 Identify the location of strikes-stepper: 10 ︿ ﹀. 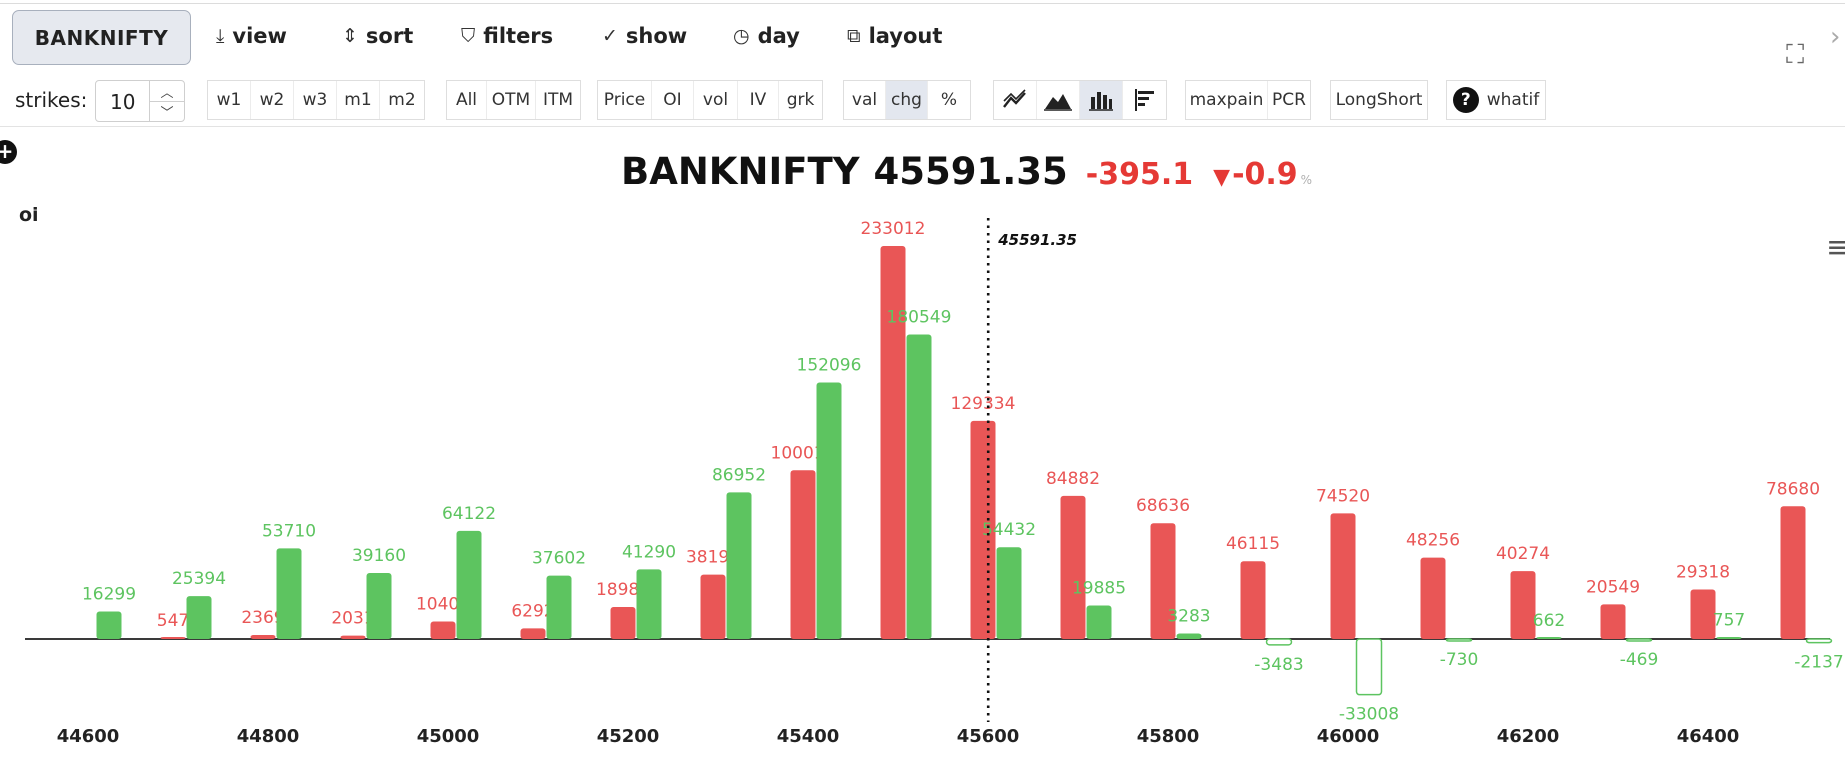
(140, 101).